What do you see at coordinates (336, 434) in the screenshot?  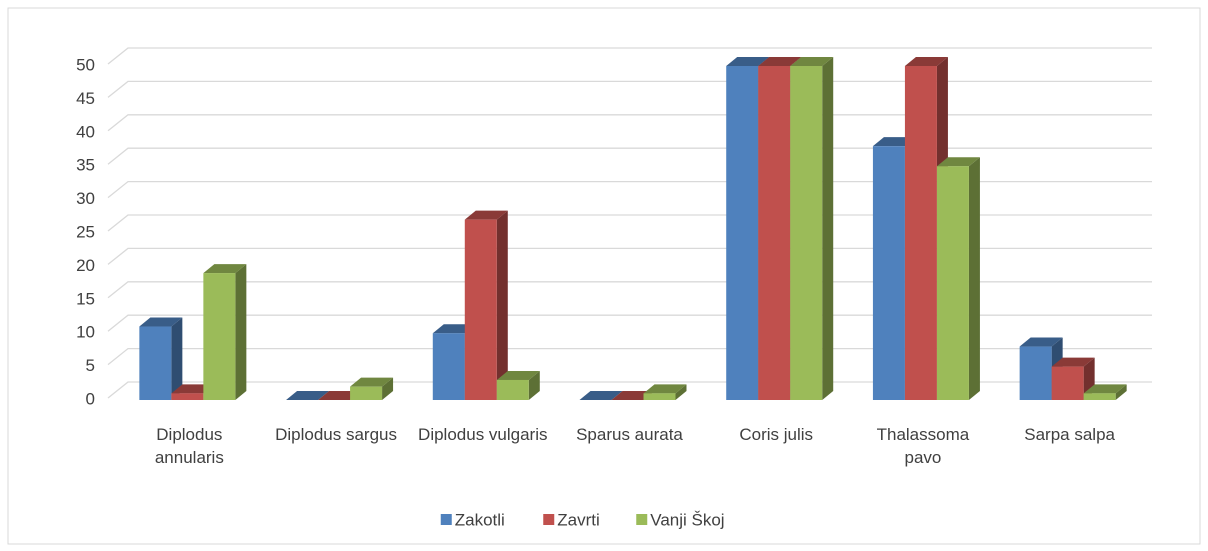 I see `x-tick-label: Diplodus sargus` at bounding box center [336, 434].